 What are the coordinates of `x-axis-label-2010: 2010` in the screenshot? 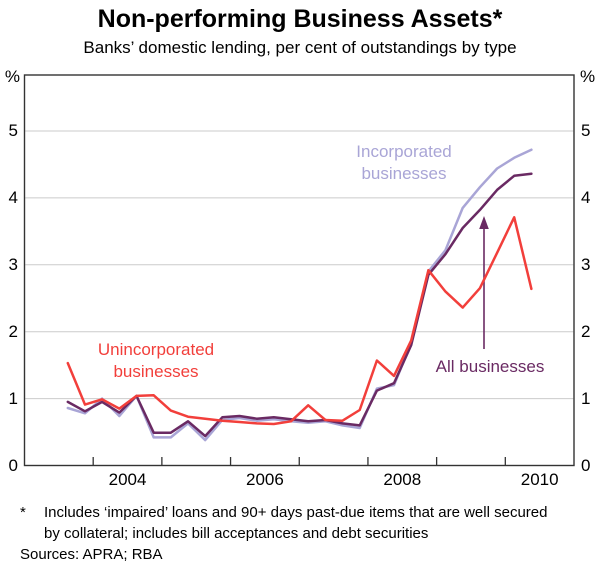 It's located at (539, 479).